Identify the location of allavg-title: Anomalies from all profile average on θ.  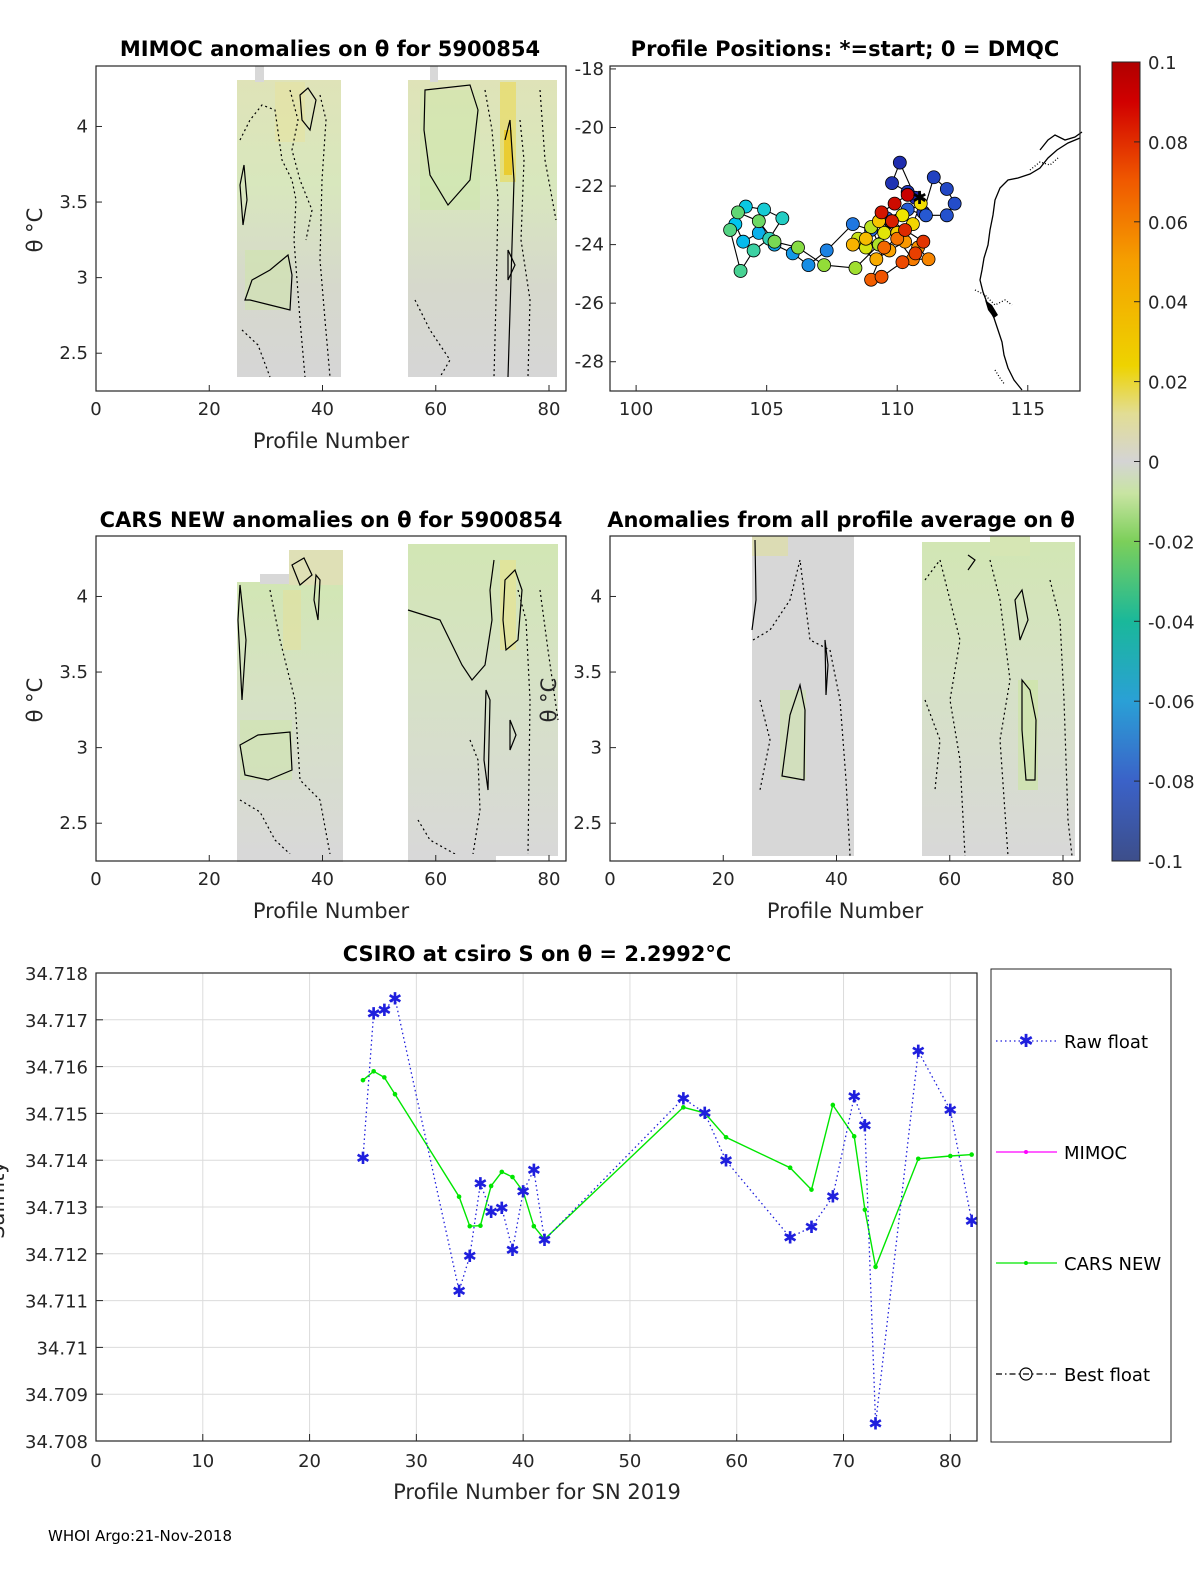
(841, 520).